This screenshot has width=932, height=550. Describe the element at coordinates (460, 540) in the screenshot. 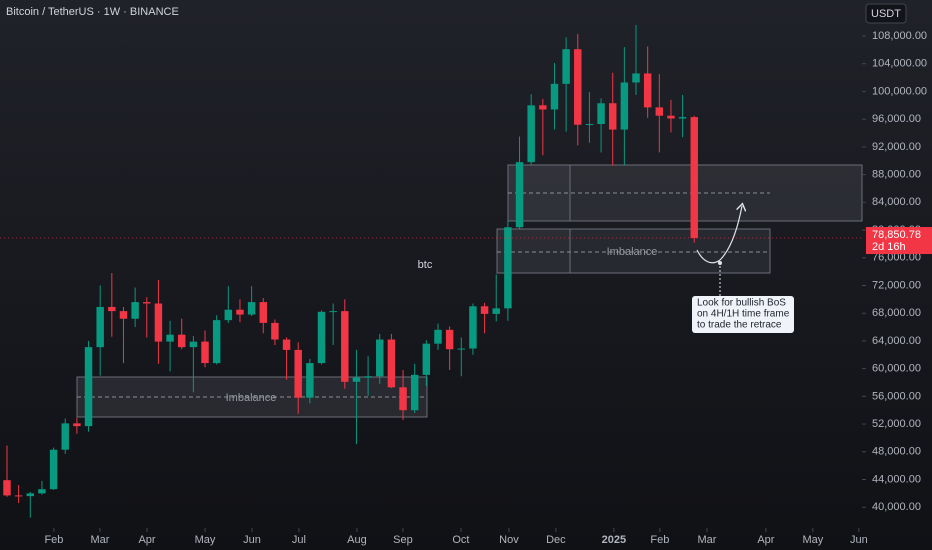

I see `x-tick-label: Oct` at that location.